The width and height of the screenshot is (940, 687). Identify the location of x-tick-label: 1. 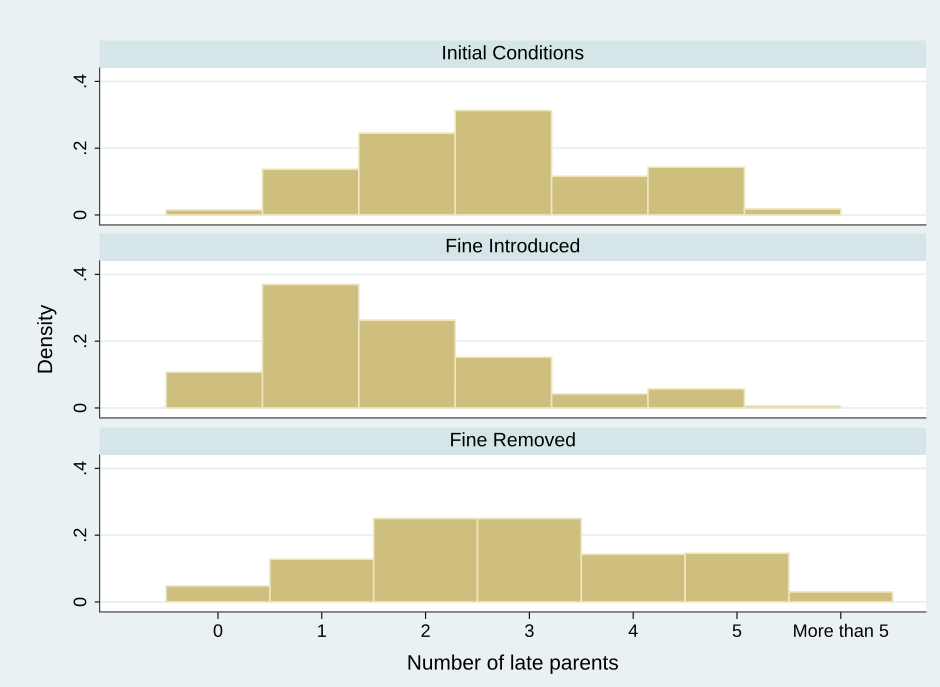
(322, 630).